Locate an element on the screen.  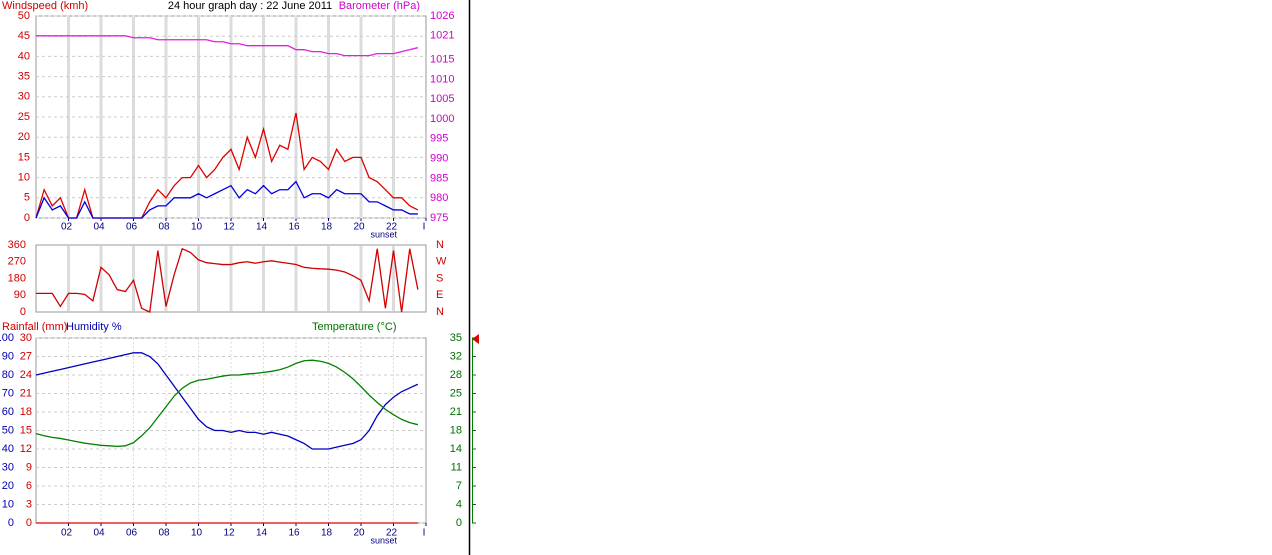
y2-tick-label: 1026 is located at coordinates (442, 16).